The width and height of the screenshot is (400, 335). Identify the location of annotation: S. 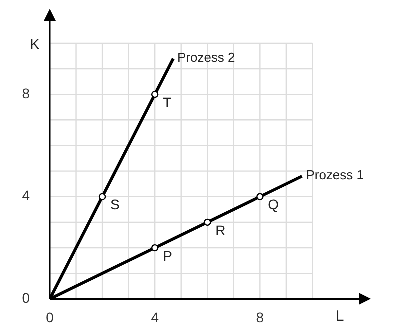
(115, 204).